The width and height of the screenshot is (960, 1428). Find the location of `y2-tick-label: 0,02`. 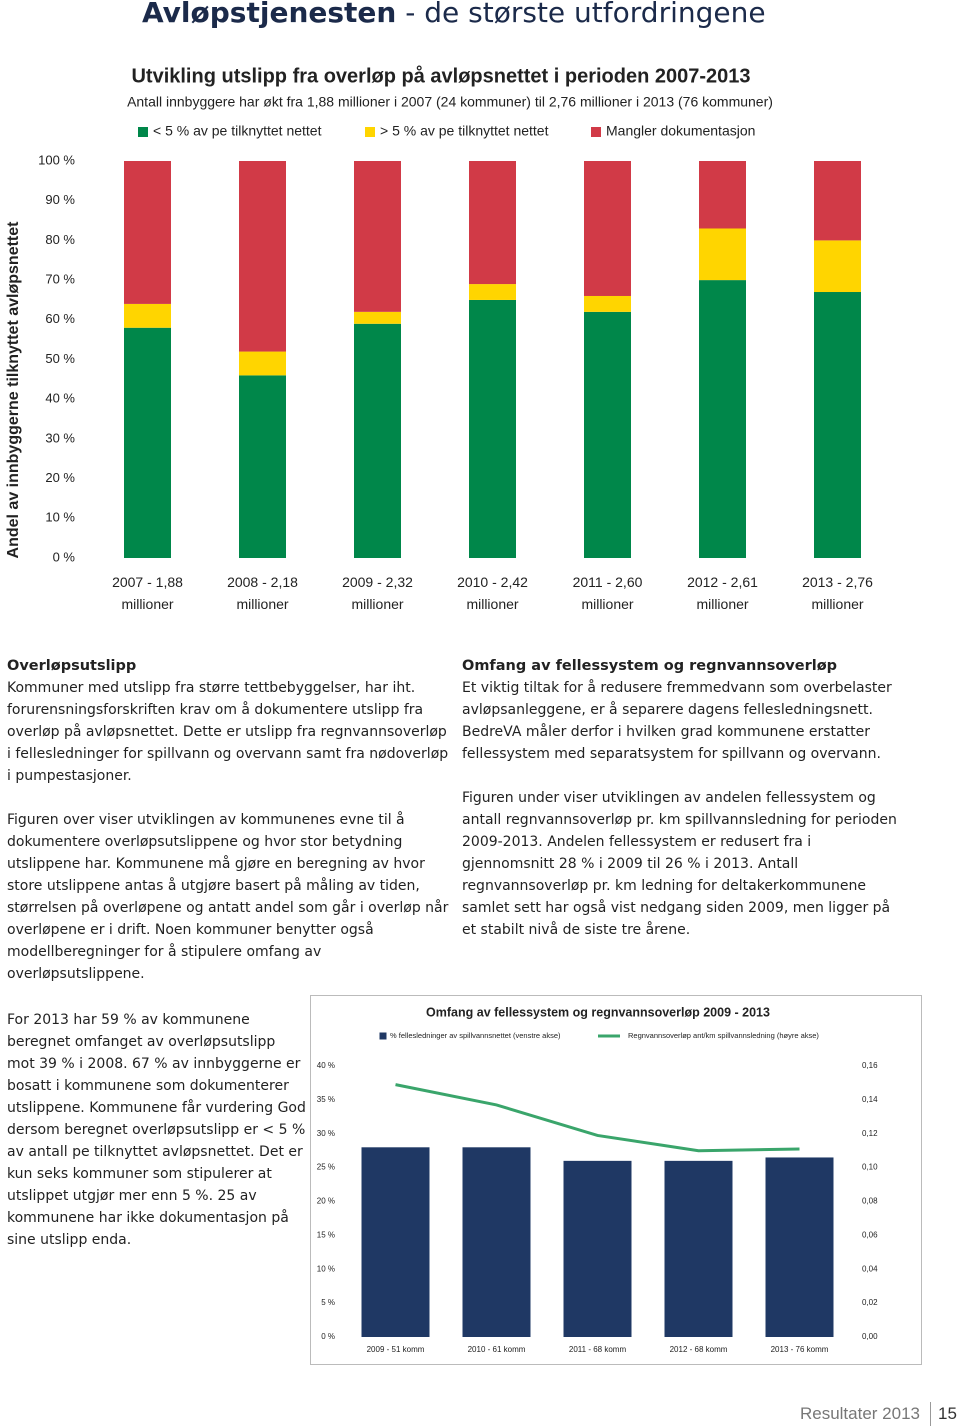

y2-tick-label: 0,02 is located at coordinates (870, 1302).